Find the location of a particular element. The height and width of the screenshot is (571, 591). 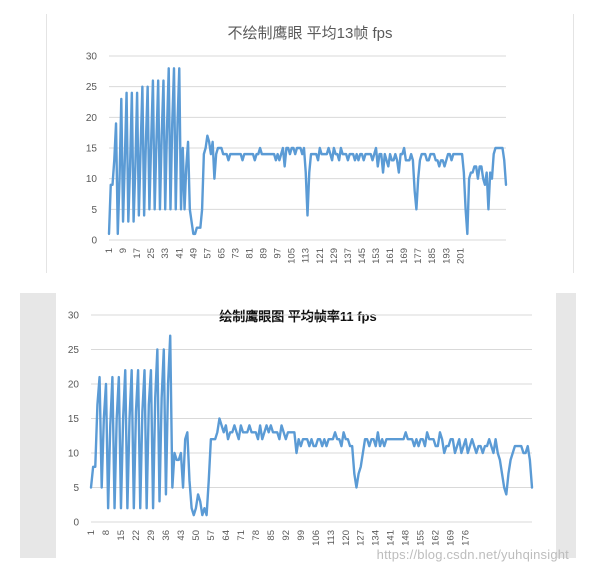

x-tick-label: 33 is located at coordinates (165, 253).